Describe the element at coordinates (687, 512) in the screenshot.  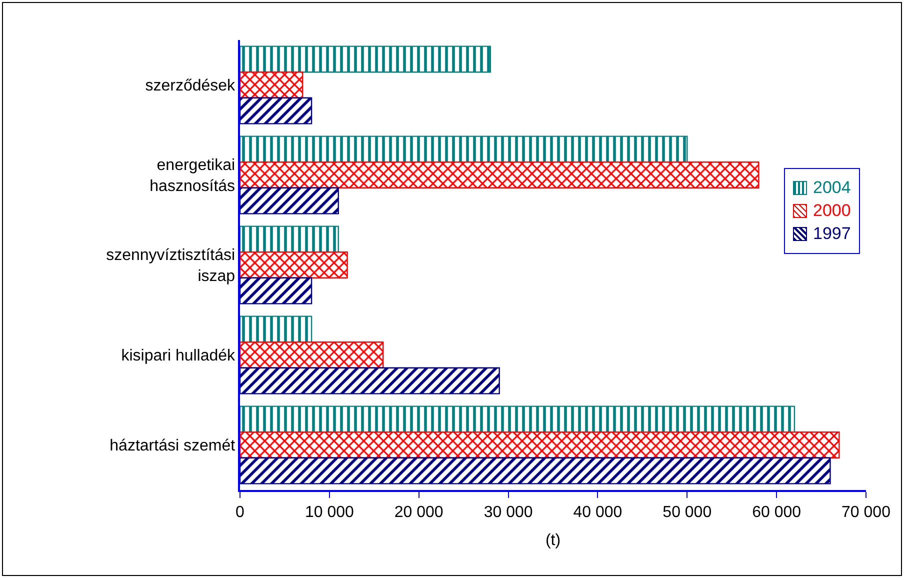
I see `x-tick-label: 50 000` at that location.